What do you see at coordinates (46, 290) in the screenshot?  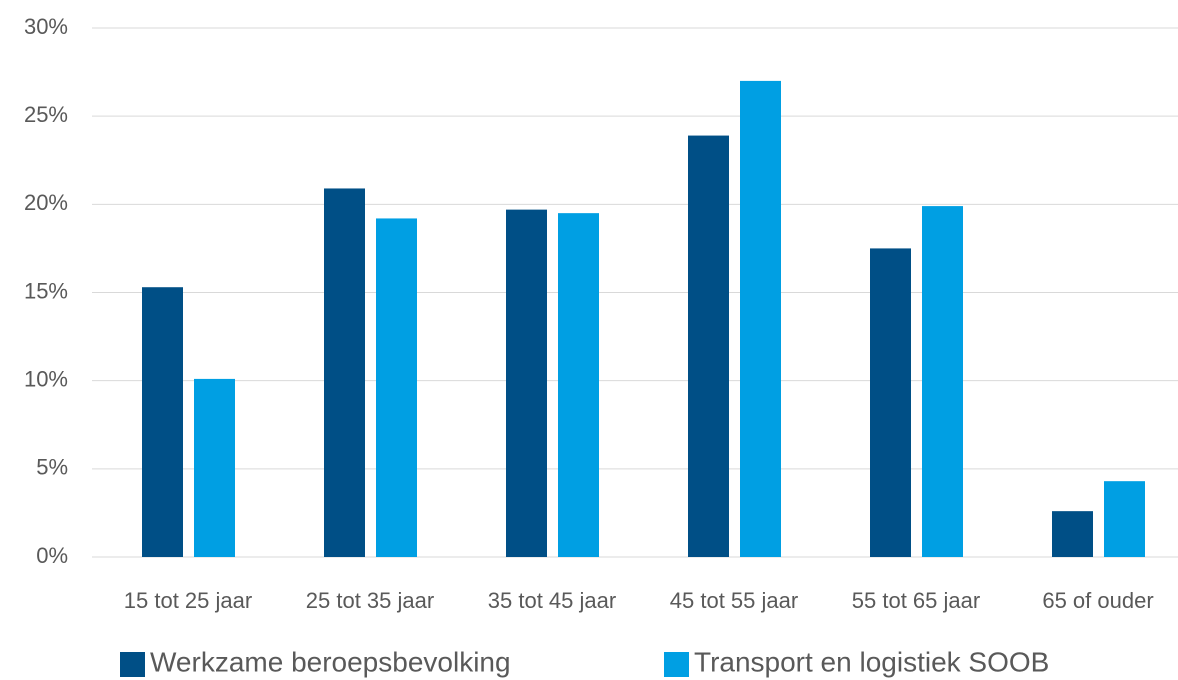 I see `y-tick-label: 15%` at bounding box center [46, 290].